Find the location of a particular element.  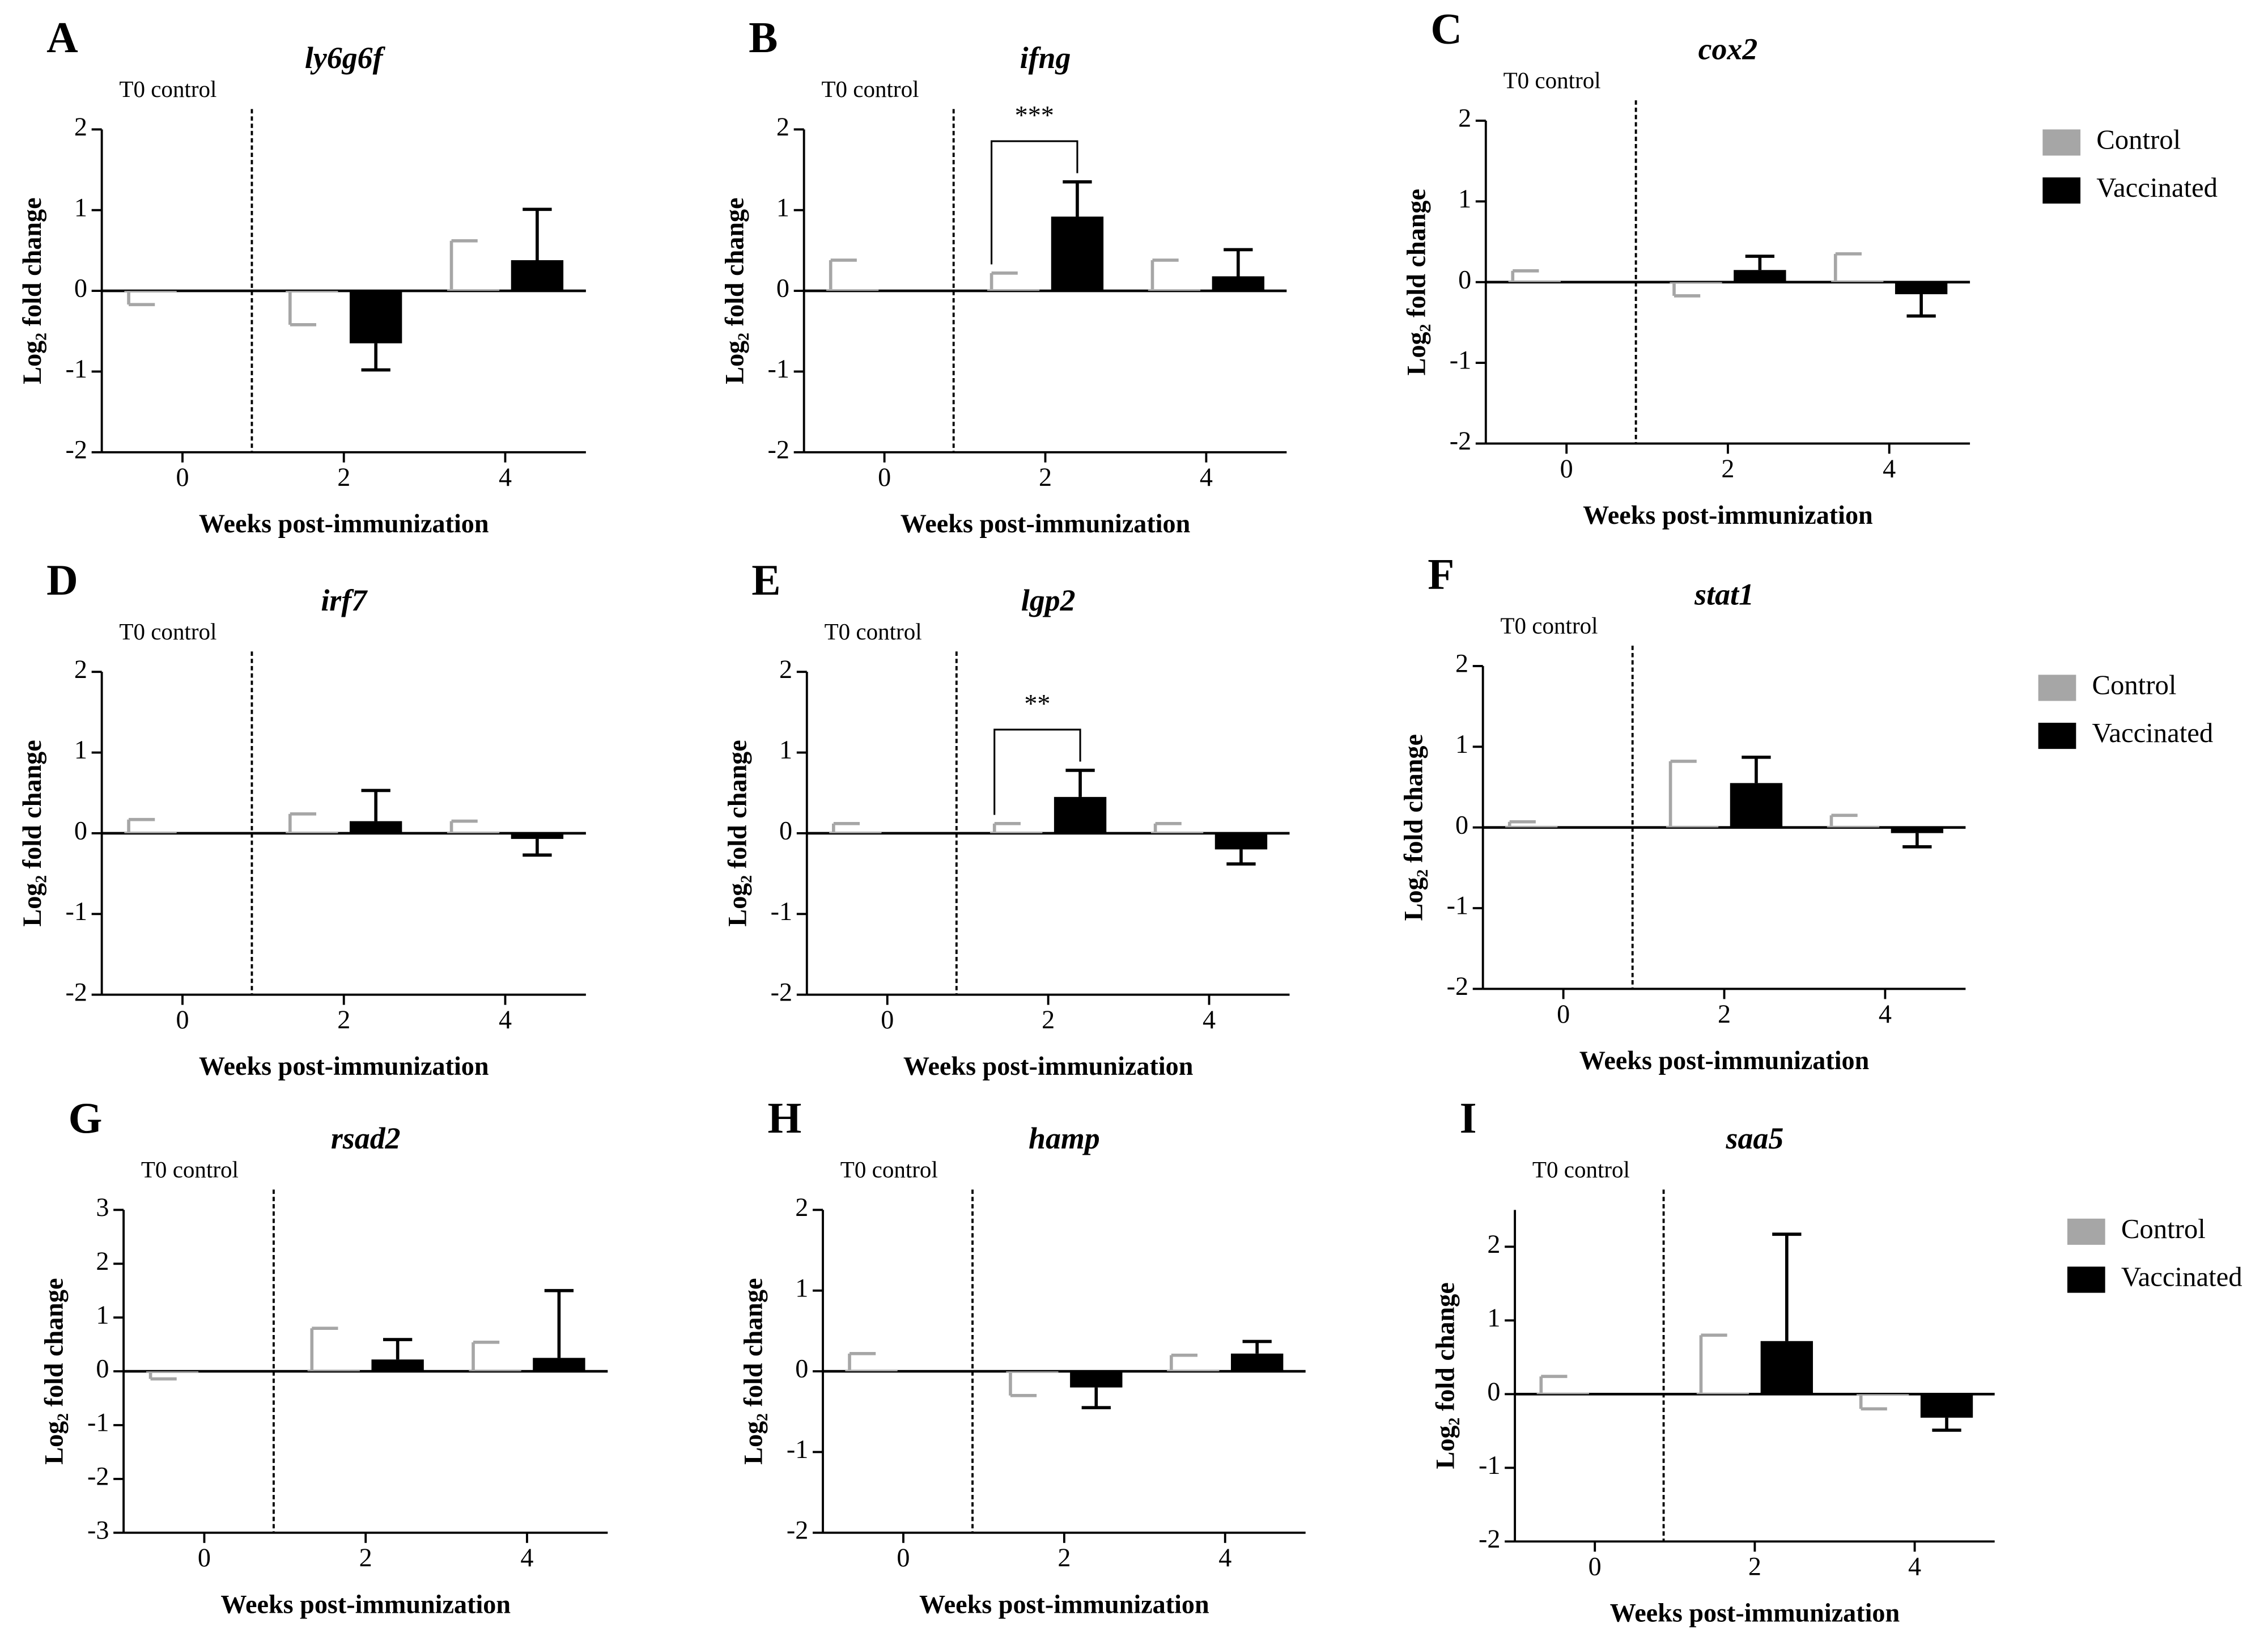

panel-title: saa5 is located at coordinates (1755, 1138).